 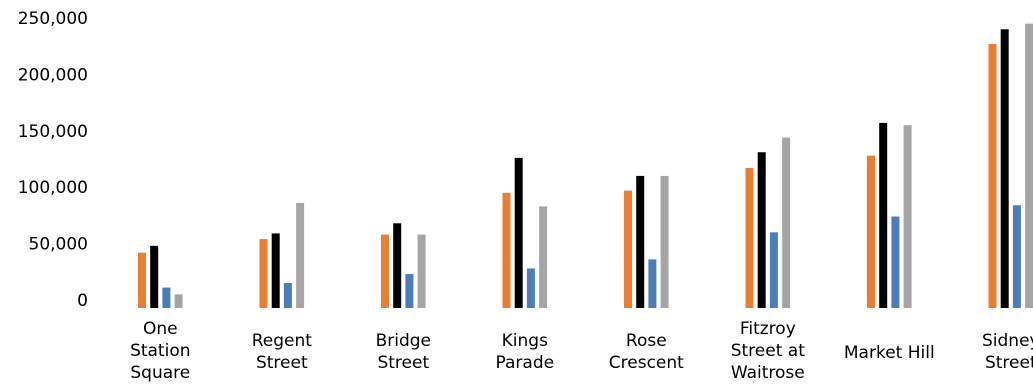 I want to click on x-tick-label-line: Fitzroy, so click(x=768, y=329).